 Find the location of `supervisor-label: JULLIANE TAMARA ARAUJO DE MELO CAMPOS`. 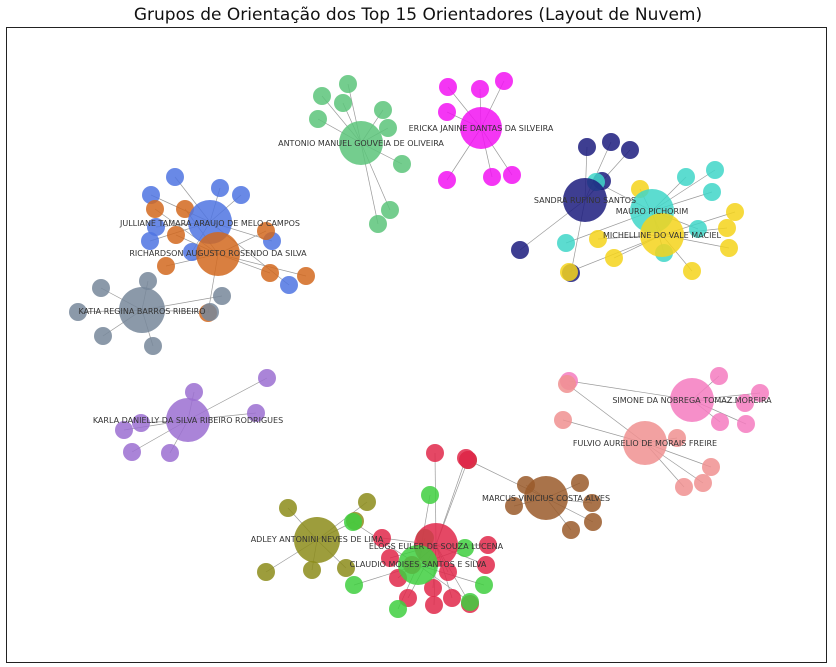

supervisor-label: JULLIANE TAMARA ARAUJO DE MELO CAMPOS is located at coordinates (209, 223).